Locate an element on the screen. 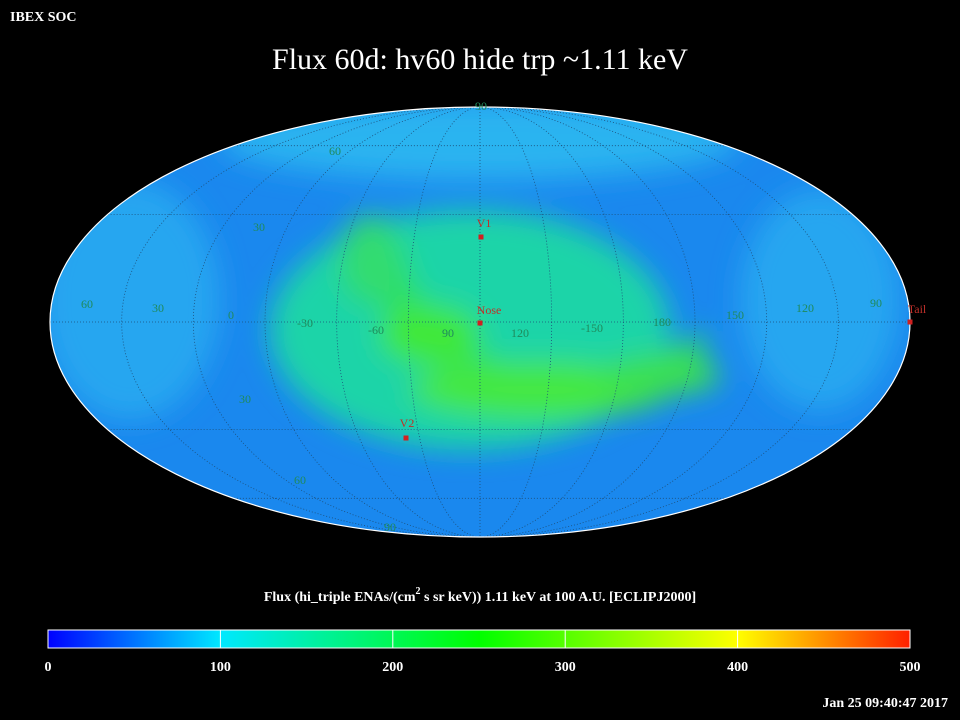 This screenshot has height=720, width=960. colorbar-tick-label: 500 is located at coordinates (910, 667).